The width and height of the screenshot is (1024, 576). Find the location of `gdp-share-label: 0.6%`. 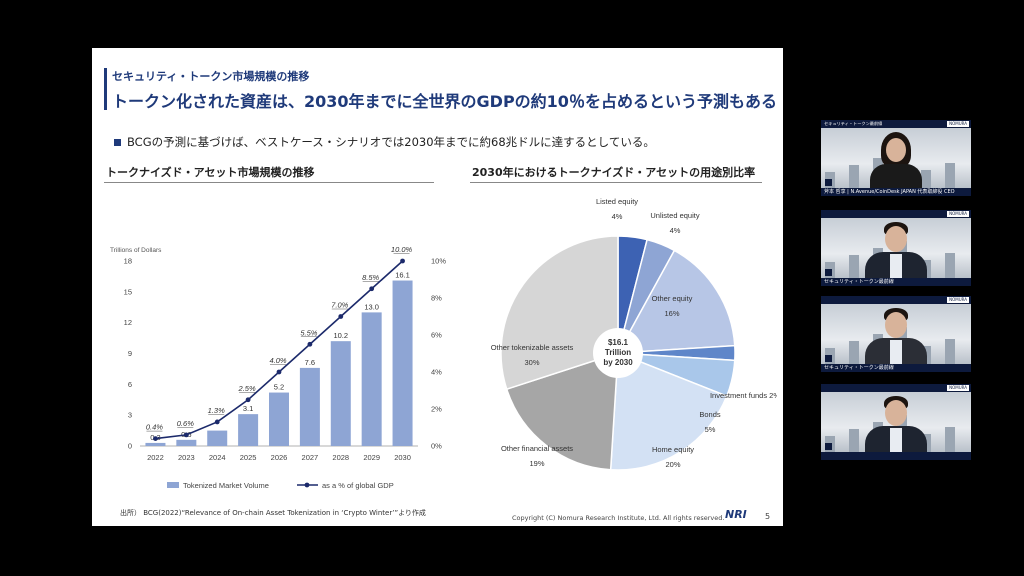

gdp-share-label: 0.6% is located at coordinates (185, 423).